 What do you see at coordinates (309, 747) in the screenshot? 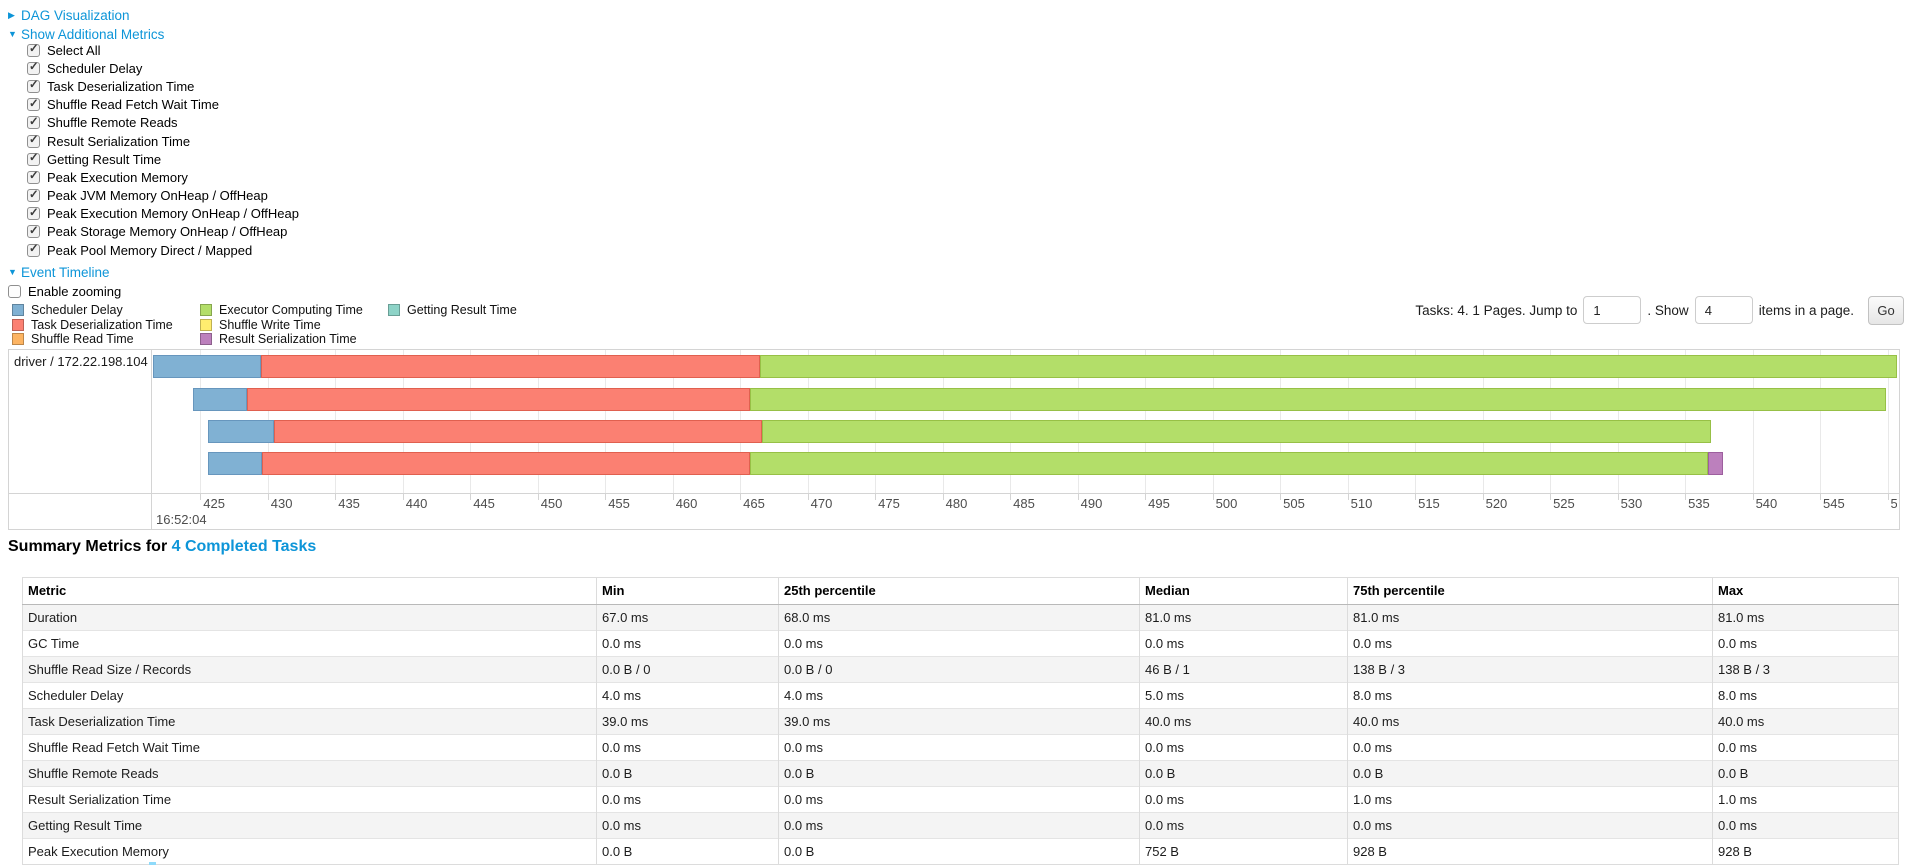
I see `table-cell: Shuffle Read Fetch Wait Time` at bounding box center [309, 747].